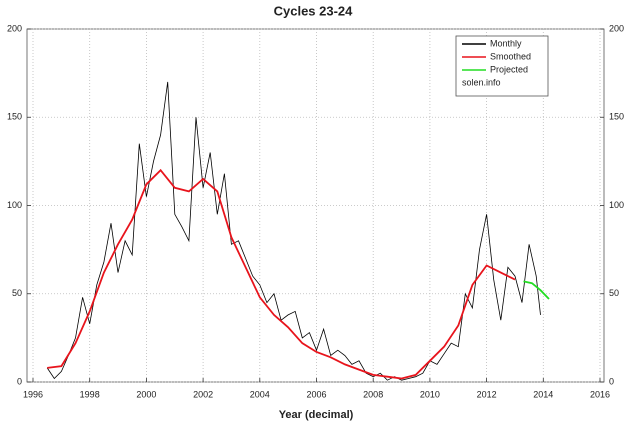 The height and width of the screenshot is (439, 640). I want to click on legend-box, so click(502, 66).